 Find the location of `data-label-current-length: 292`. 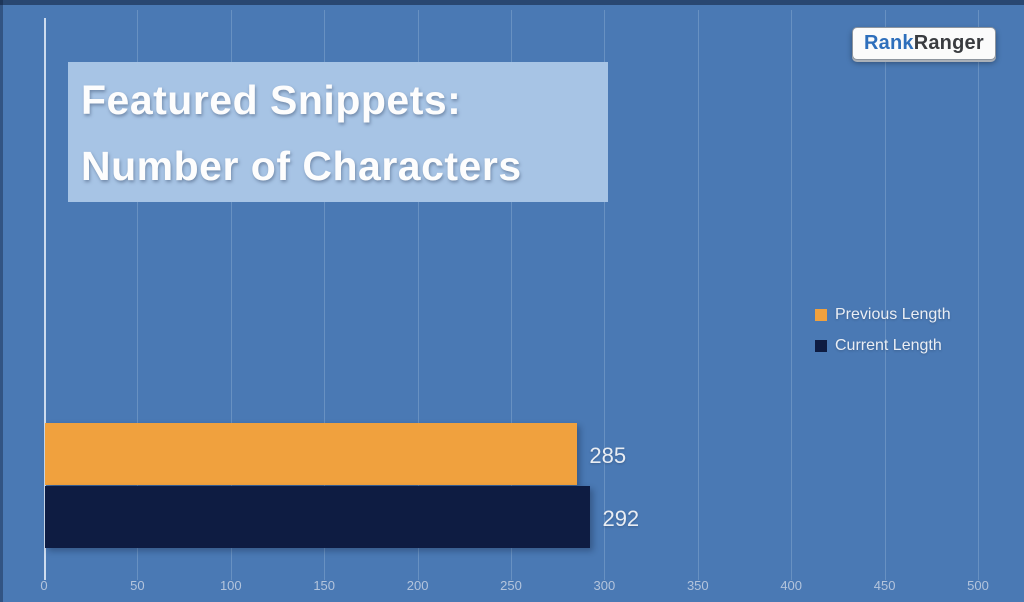

data-label-current-length: 292 is located at coordinates (621, 518).